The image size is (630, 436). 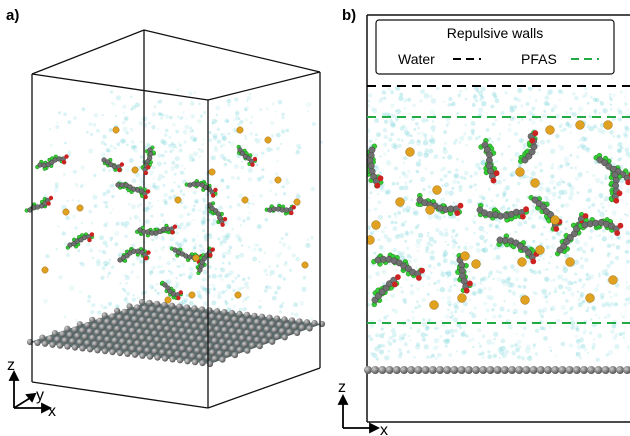 I want to click on legend: Repulsive walls Water PFAS, so click(x=495, y=47).